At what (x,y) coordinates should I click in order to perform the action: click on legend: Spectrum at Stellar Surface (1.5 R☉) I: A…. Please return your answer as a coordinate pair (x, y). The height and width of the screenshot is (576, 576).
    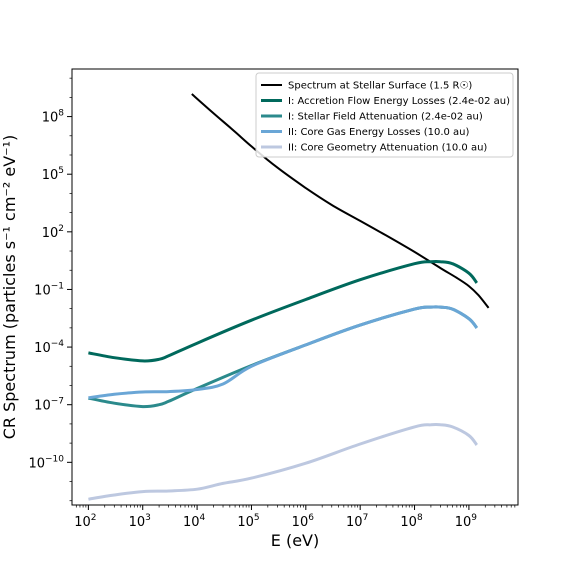
    Looking at the image, I should click on (384, 115).